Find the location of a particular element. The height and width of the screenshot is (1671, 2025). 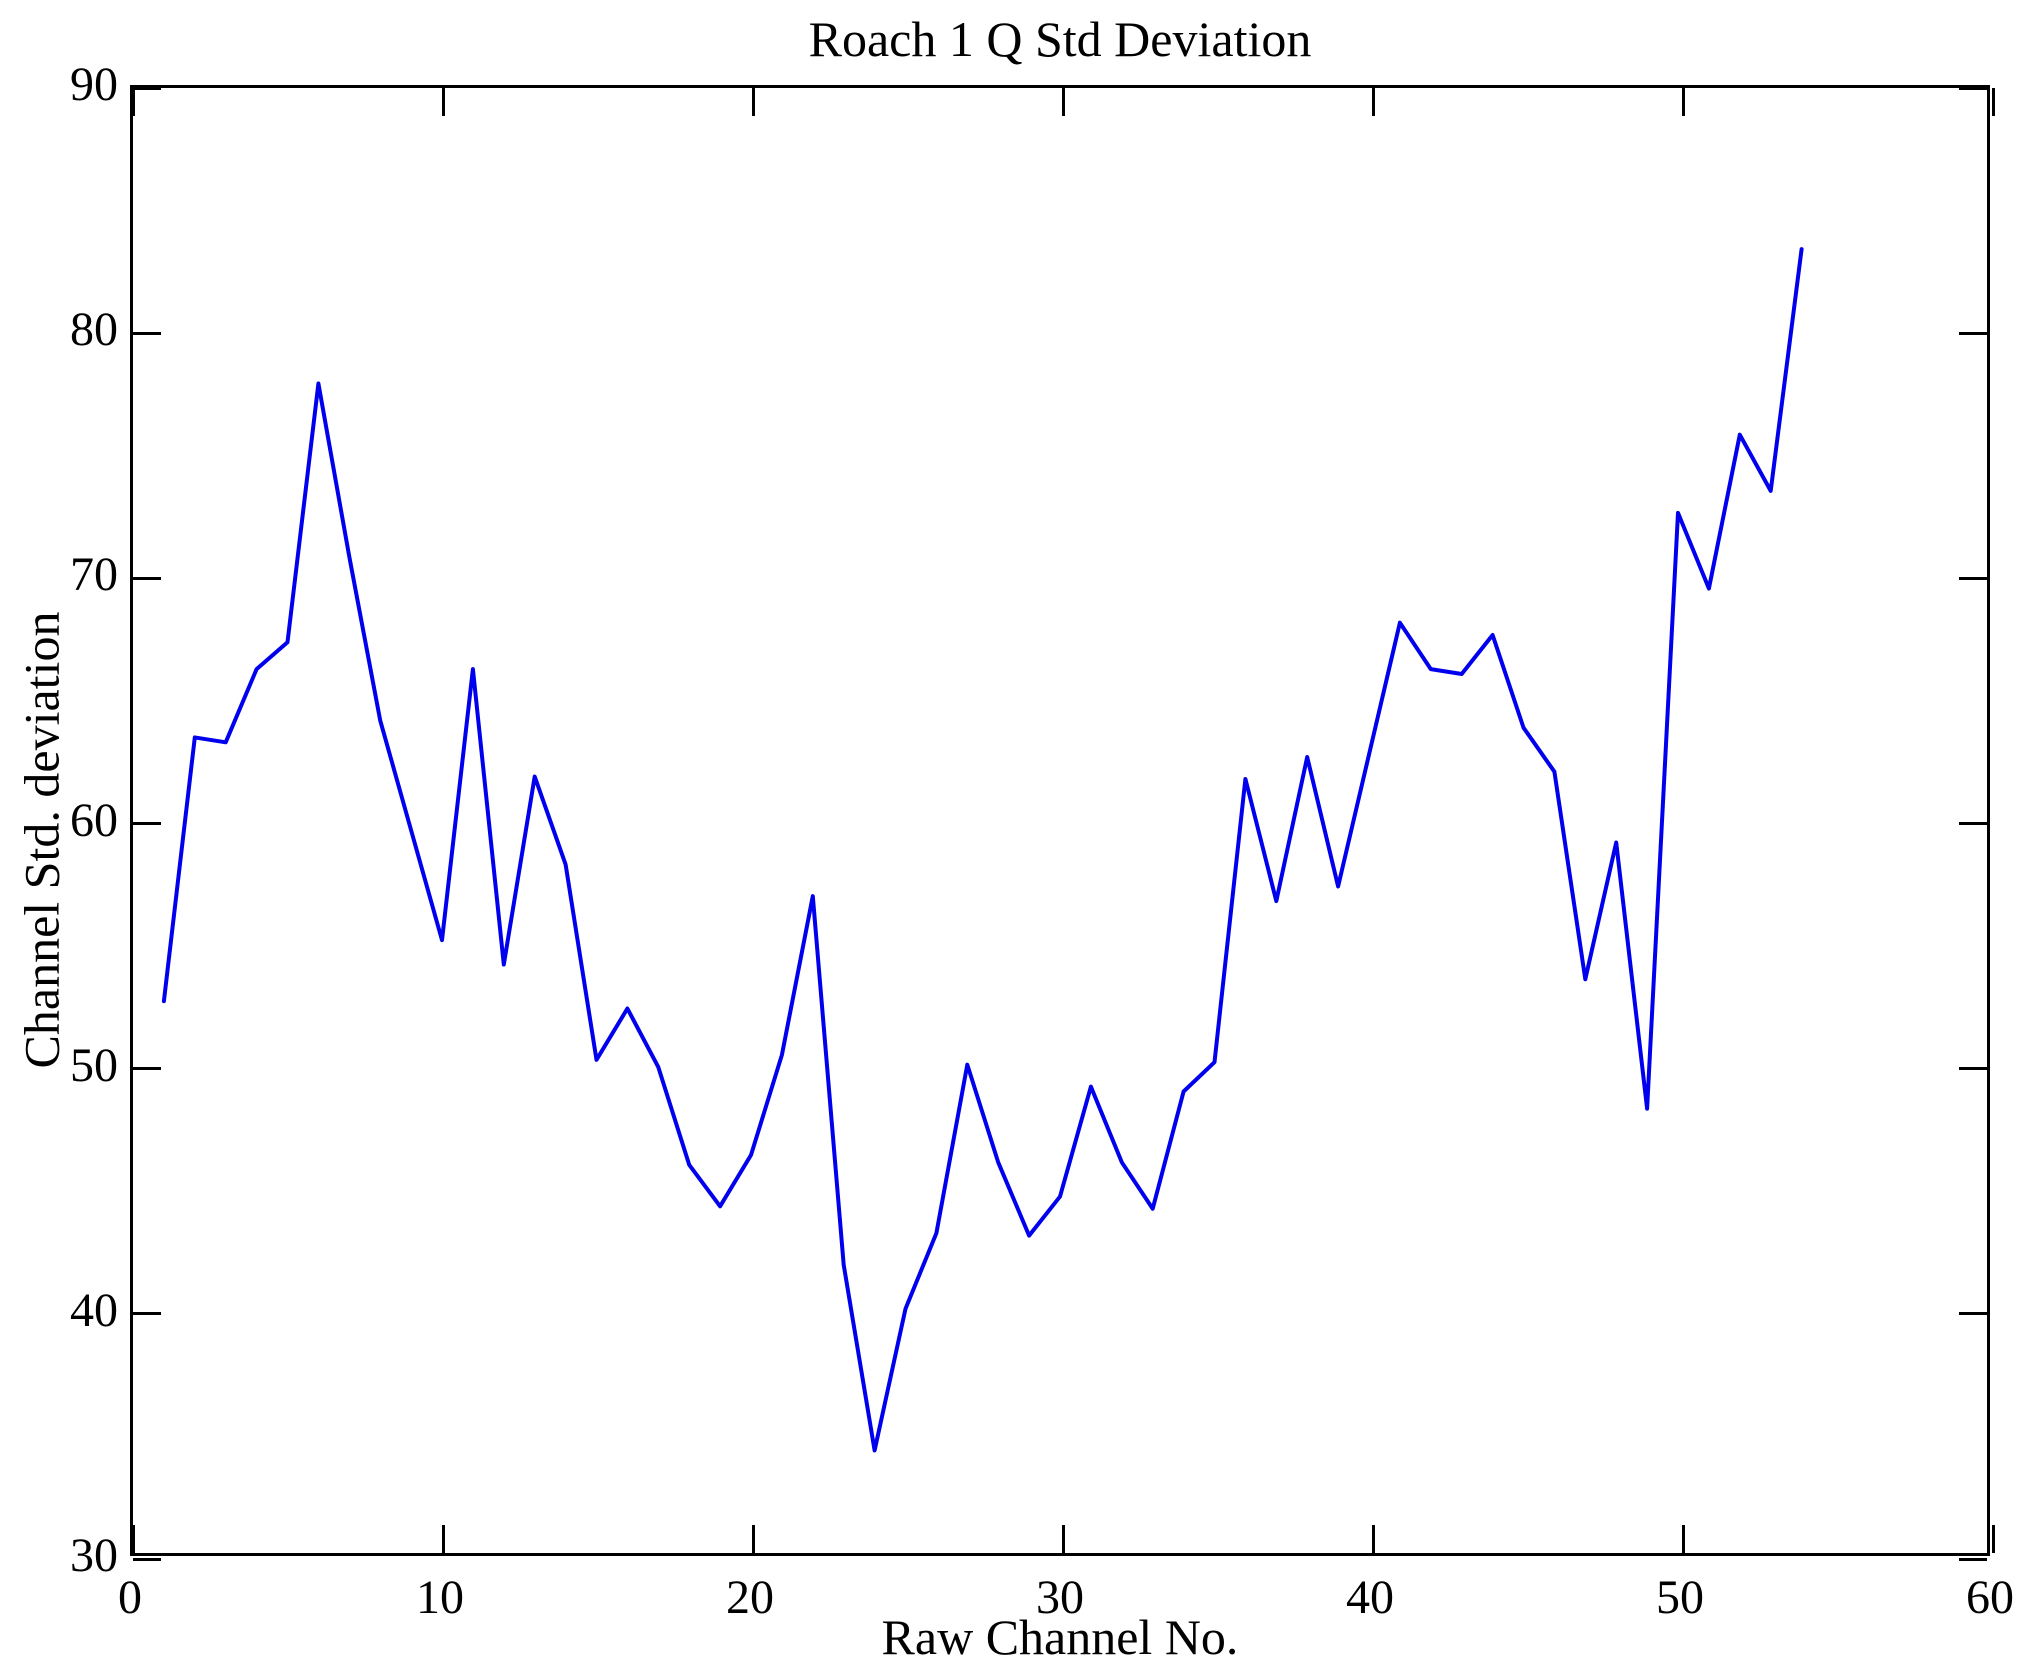

y-tick-label: 40 is located at coordinates (94, 1310).